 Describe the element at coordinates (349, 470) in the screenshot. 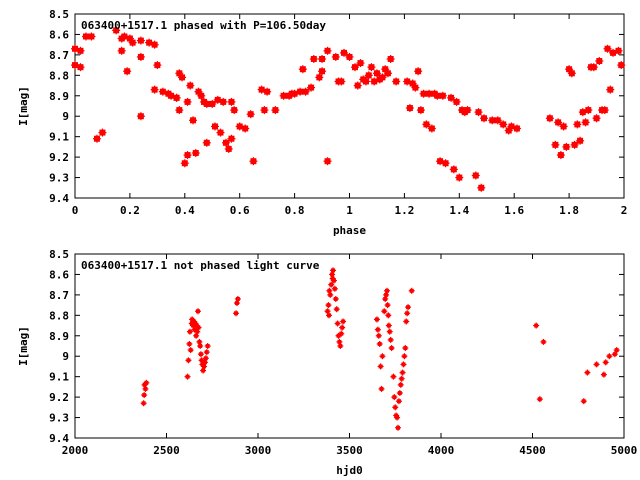

I see `x-axis-label: hjd0` at that location.